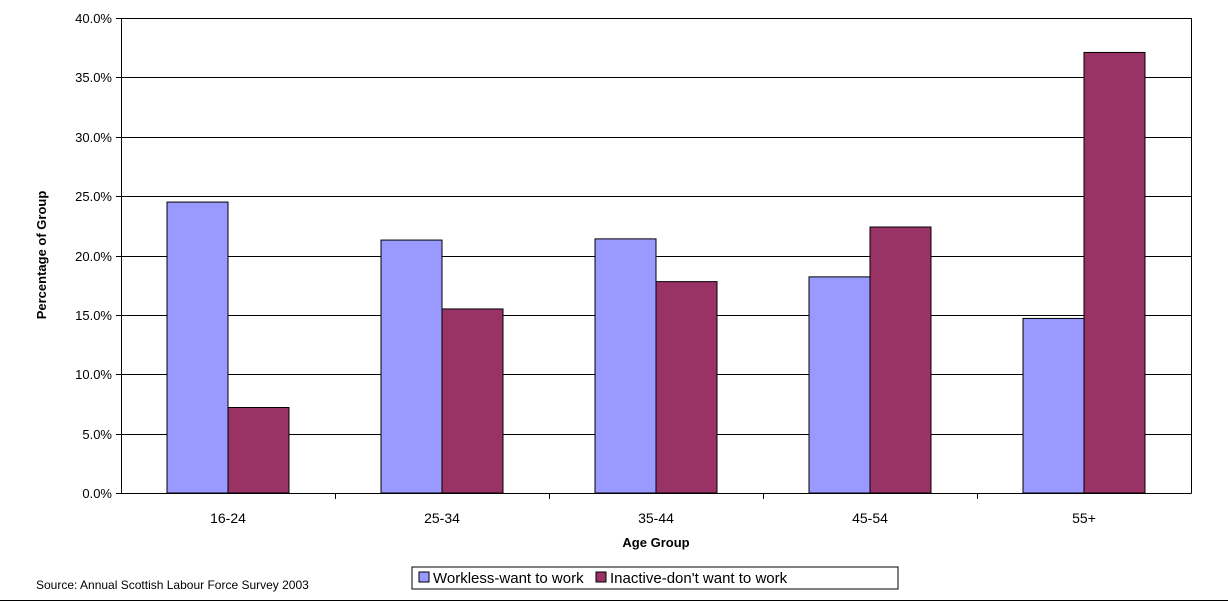 Image resolution: width=1228 pixels, height=602 pixels. I want to click on x-tick-label: 35-44, so click(656, 518).